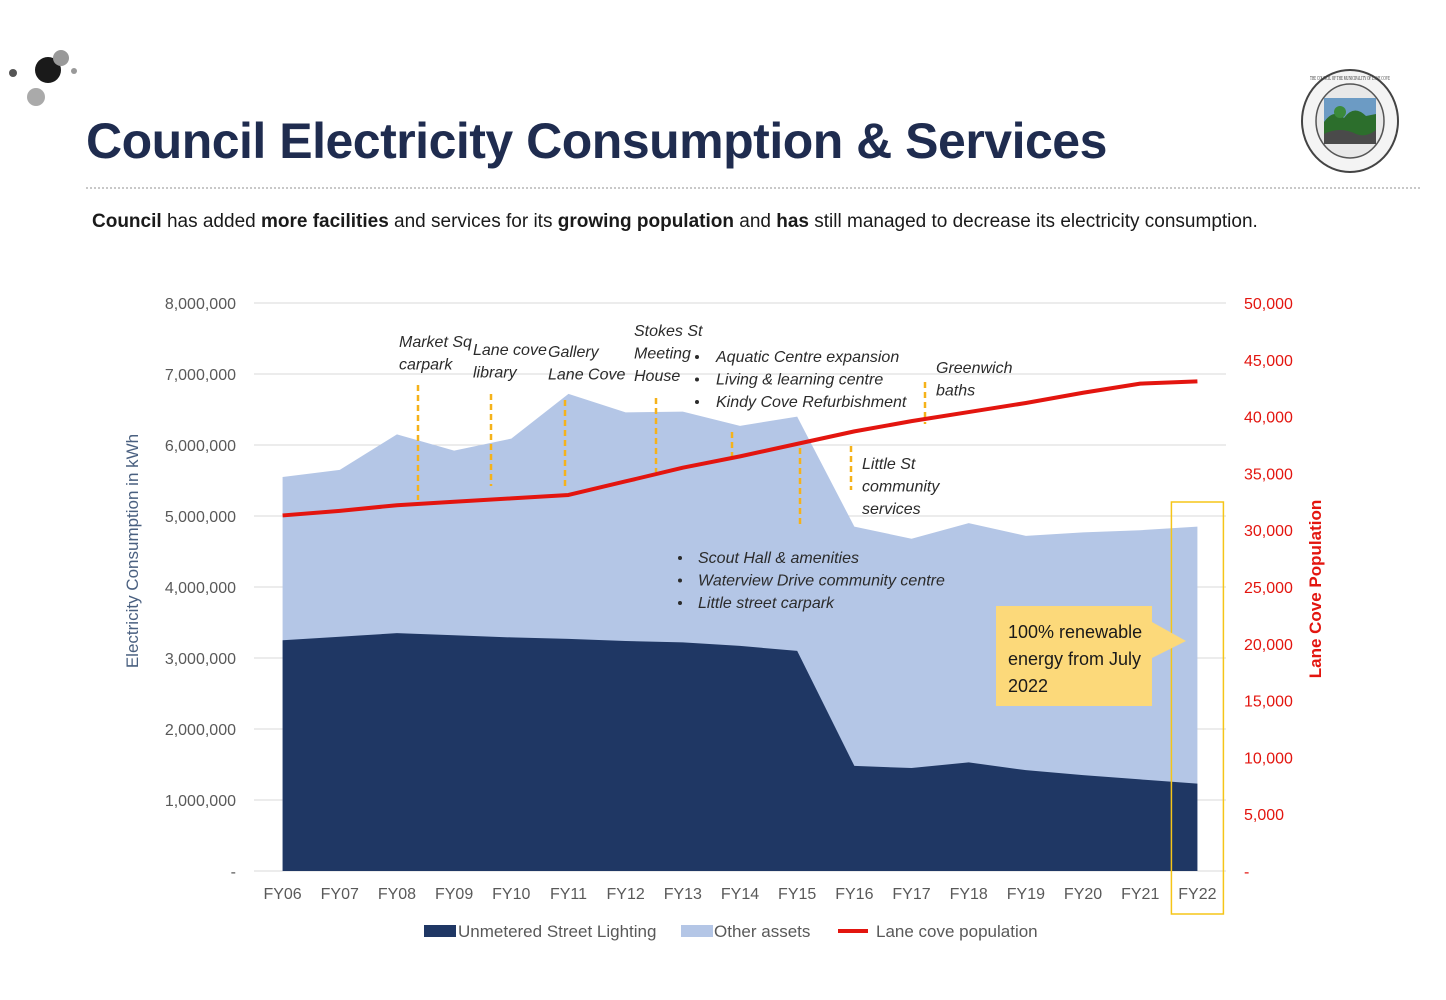 The width and height of the screenshot is (1446, 1000). Describe the element at coordinates (1246, 872) in the screenshot. I see `y2-tick-label: -` at that location.